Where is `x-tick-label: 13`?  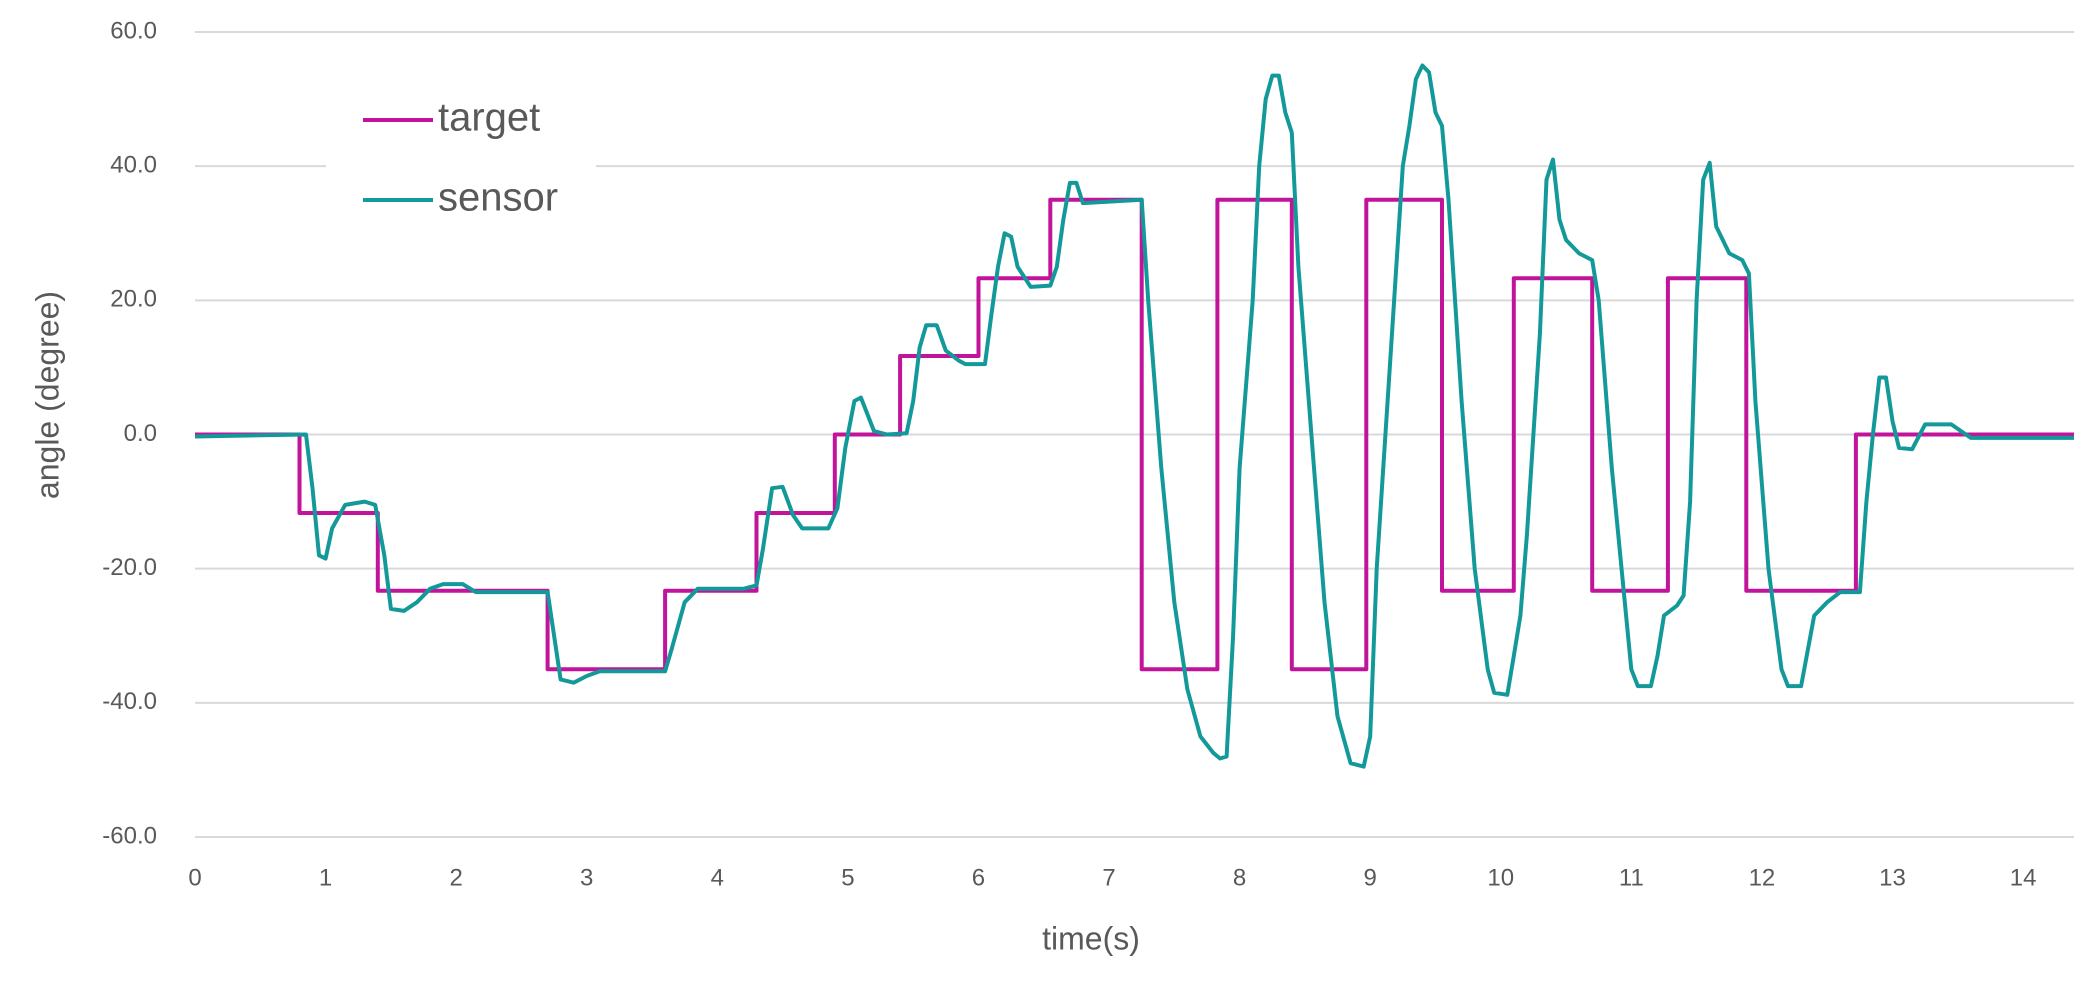 x-tick-label: 13 is located at coordinates (1892, 877).